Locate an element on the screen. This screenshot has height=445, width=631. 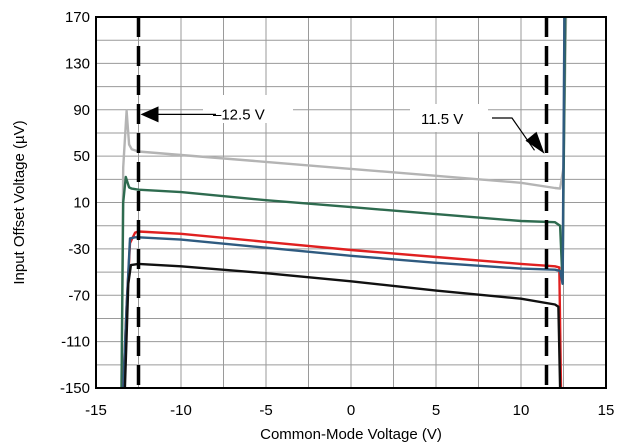
y-tick-label: 90 is located at coordinates (81, 110).